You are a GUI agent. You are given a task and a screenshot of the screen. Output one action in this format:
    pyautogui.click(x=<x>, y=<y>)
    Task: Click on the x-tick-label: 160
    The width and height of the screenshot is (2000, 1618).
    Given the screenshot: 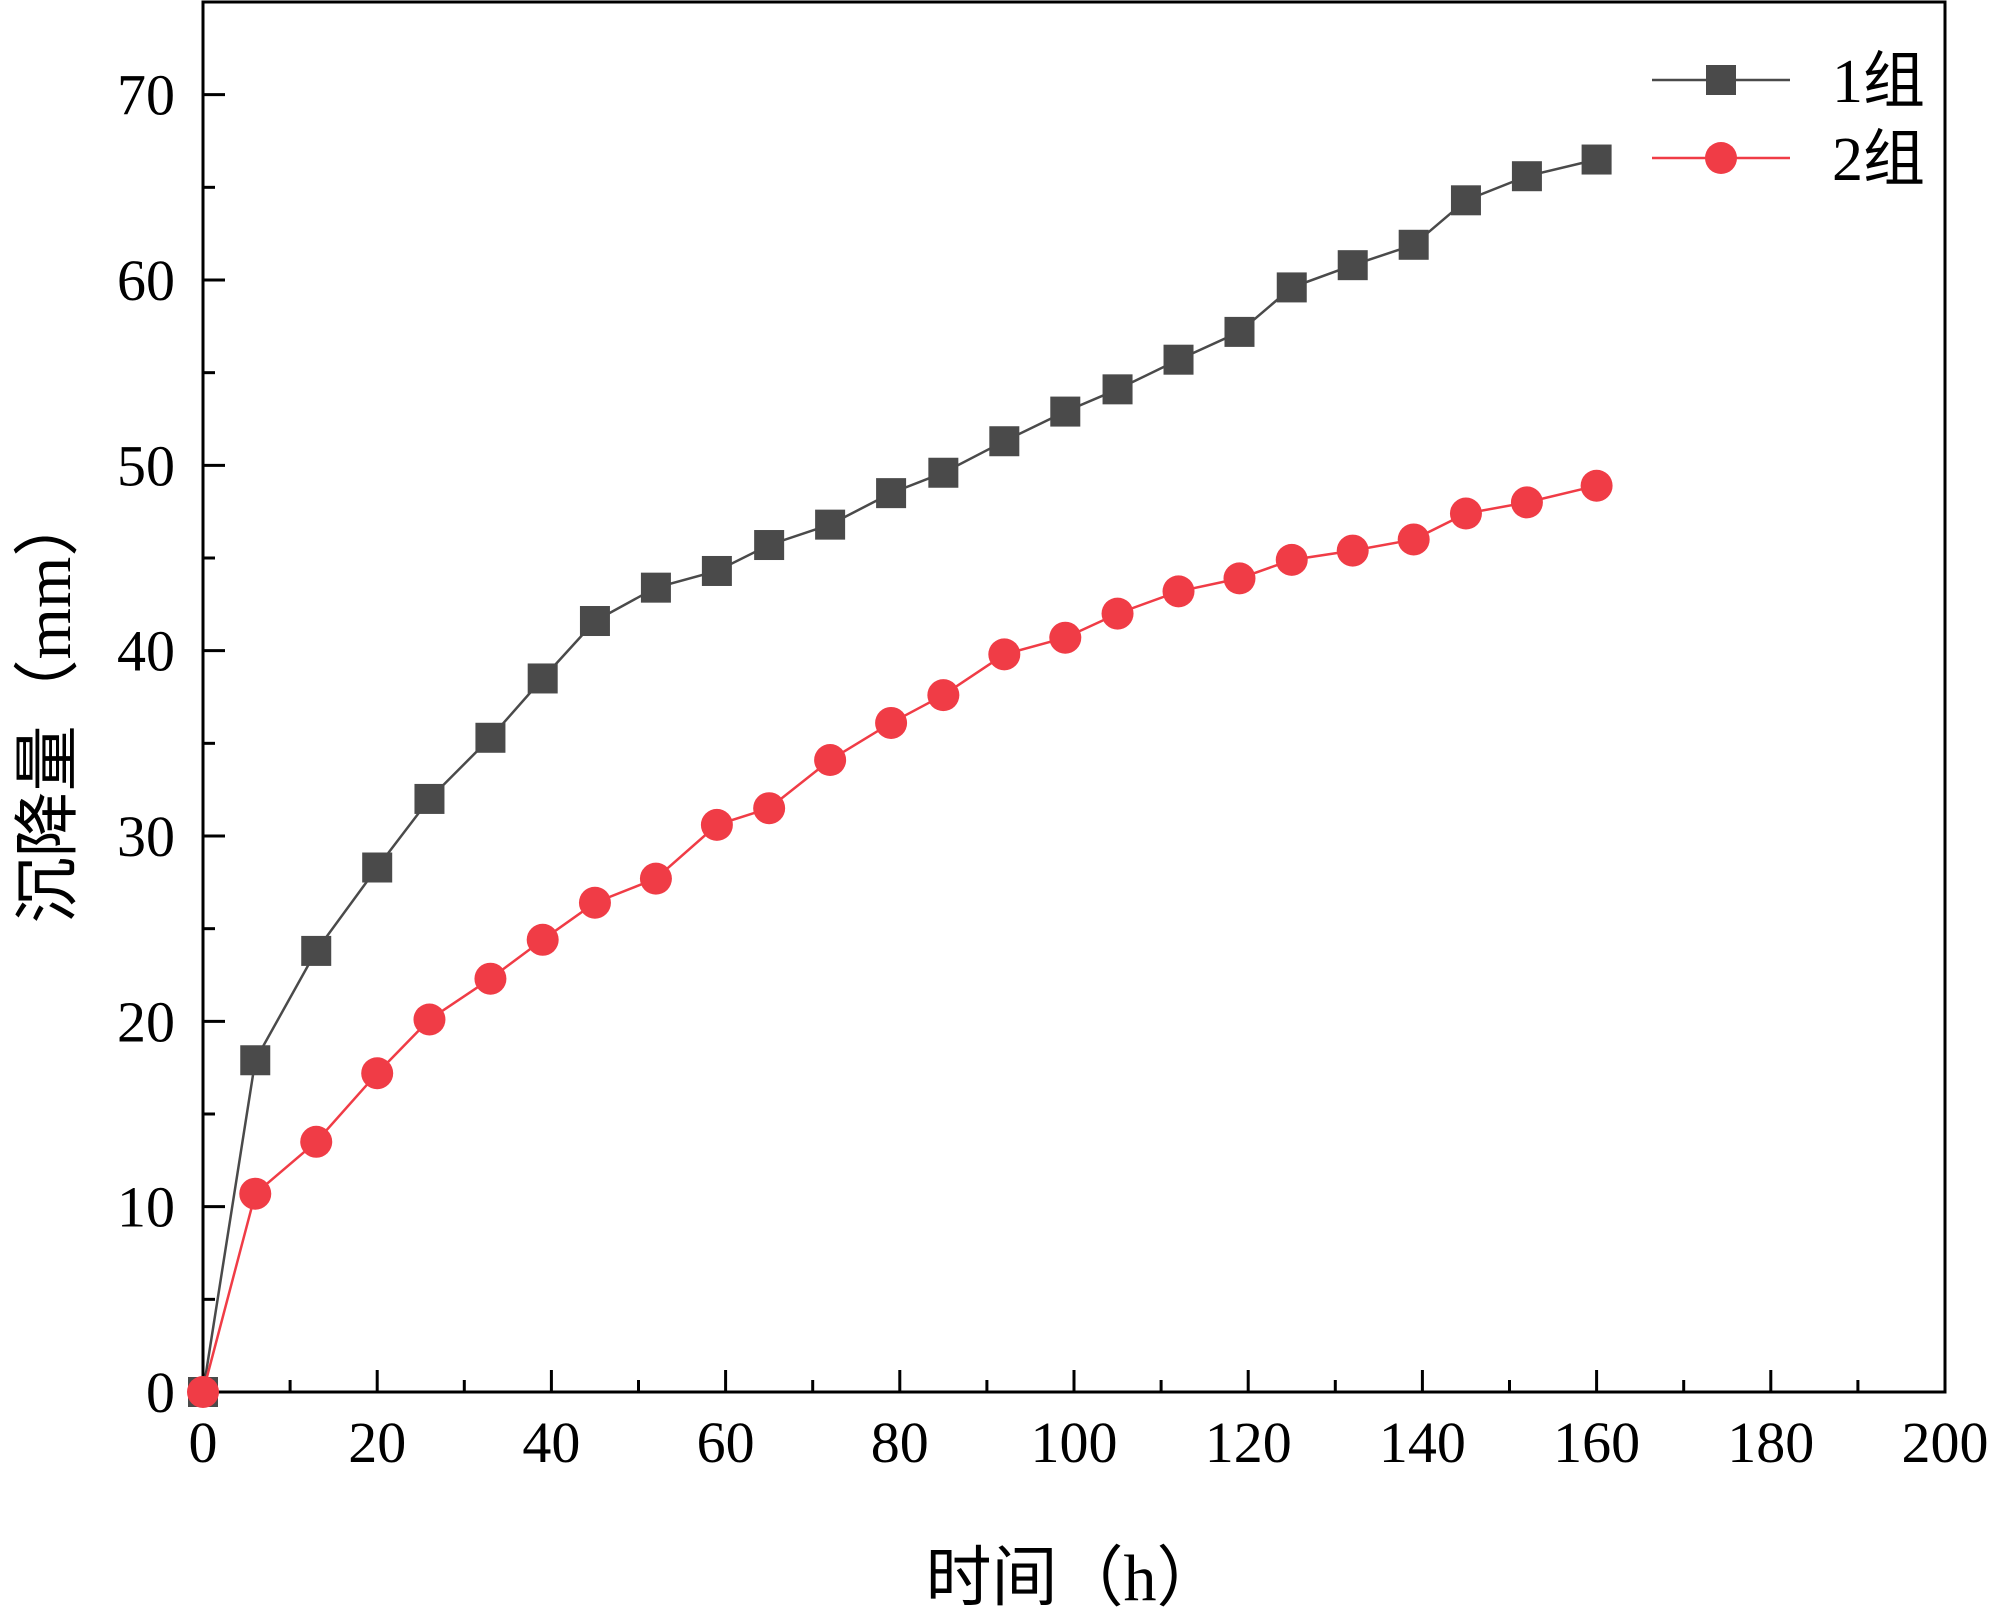 What is the action you would take?
    pyautogui.click(x=1596, y=1442)
    